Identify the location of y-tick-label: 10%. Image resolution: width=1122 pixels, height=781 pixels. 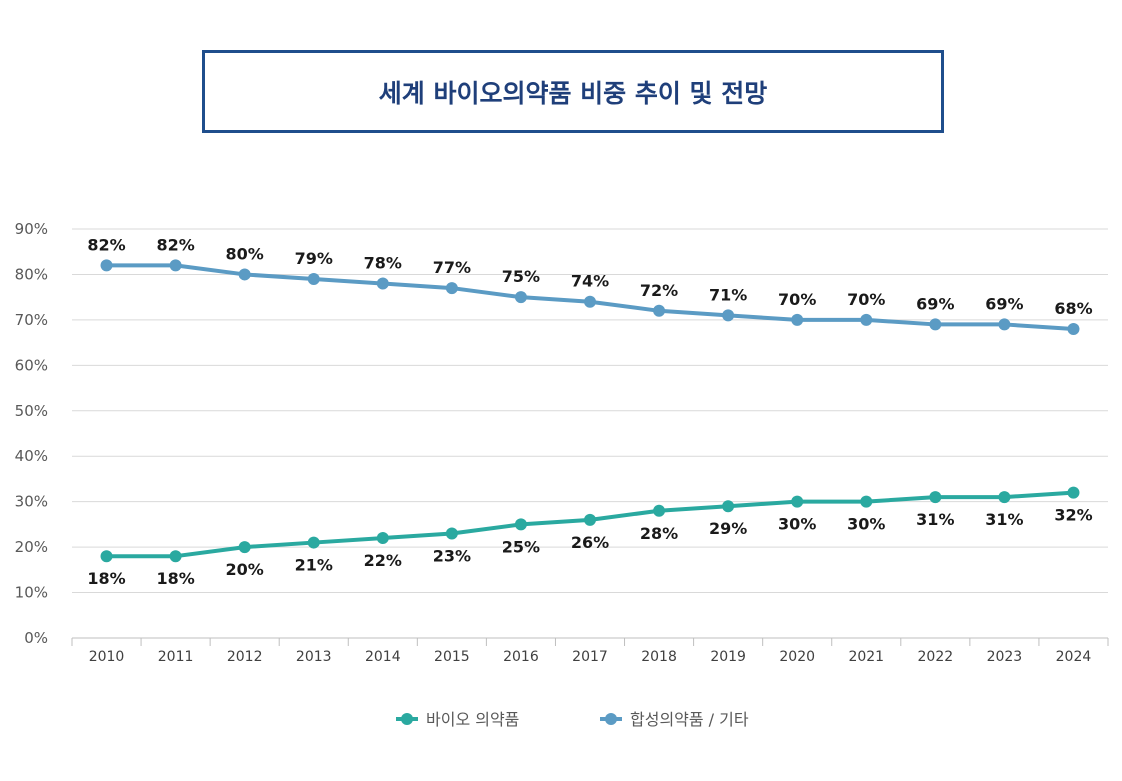
(31, 593).